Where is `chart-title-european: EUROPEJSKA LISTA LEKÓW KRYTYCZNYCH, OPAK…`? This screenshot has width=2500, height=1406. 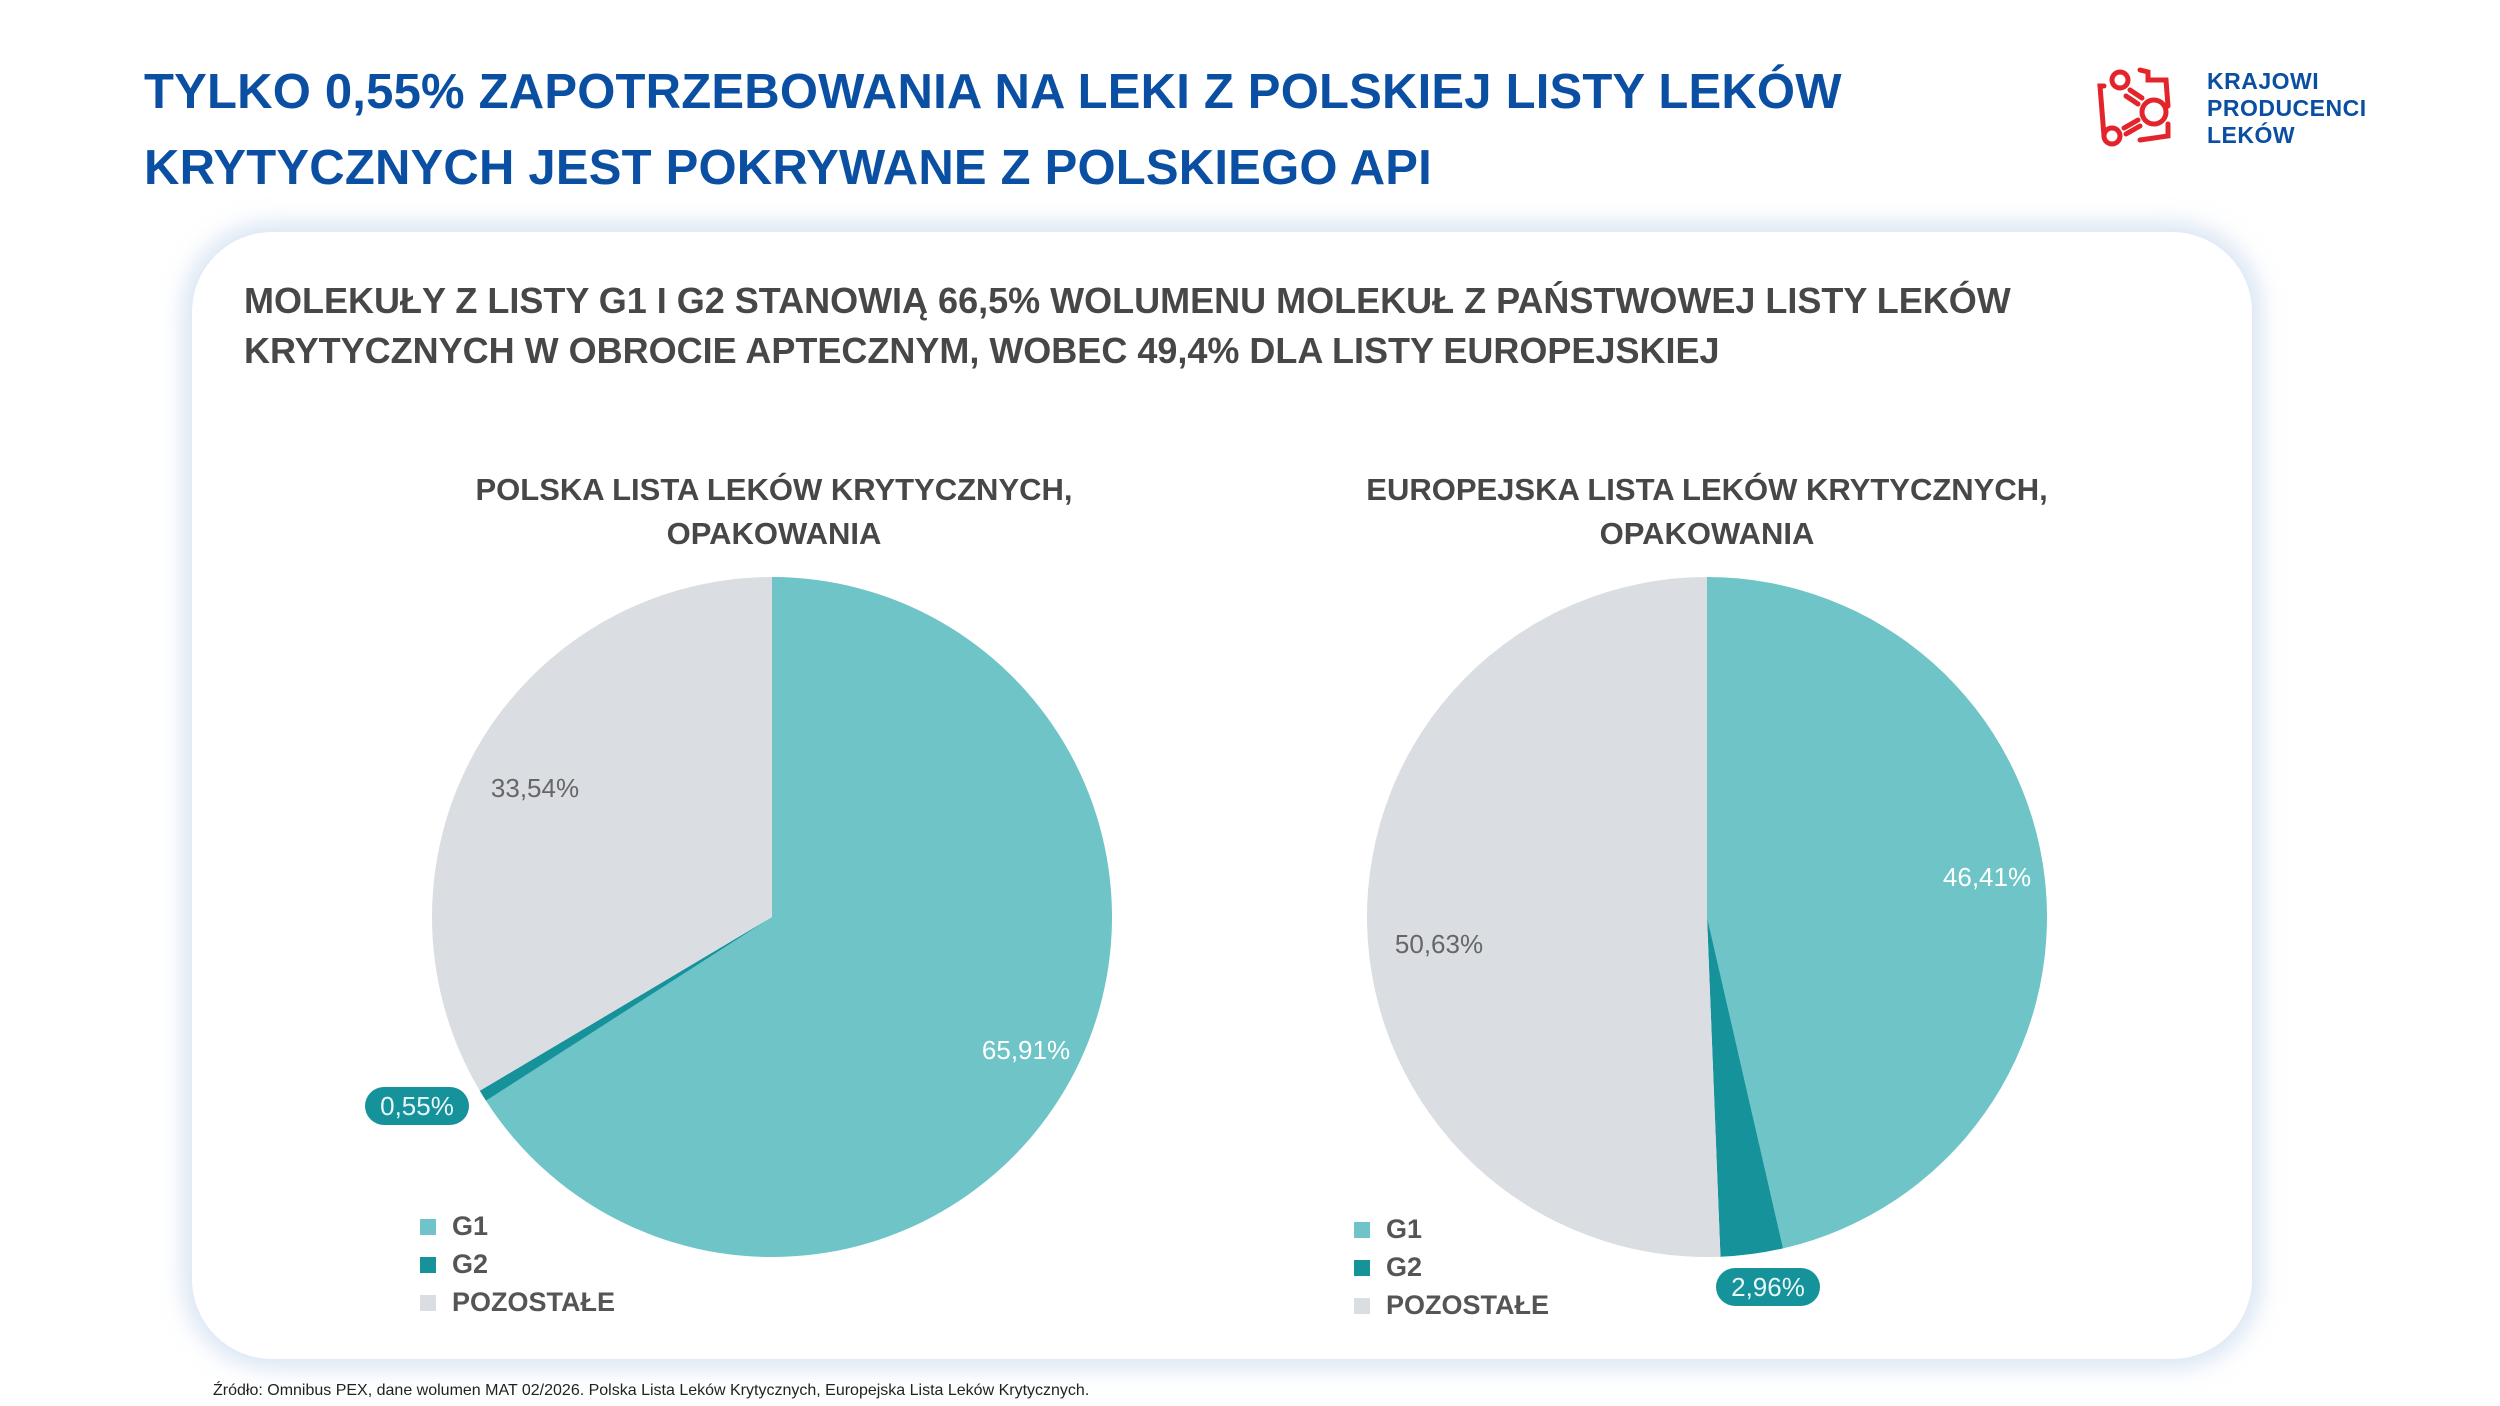 chart-title-european: EUROPEJSKA LISTA LEKÓW KRYTYCZNYCH, OPAK… is located at coordinates (1707, 511).